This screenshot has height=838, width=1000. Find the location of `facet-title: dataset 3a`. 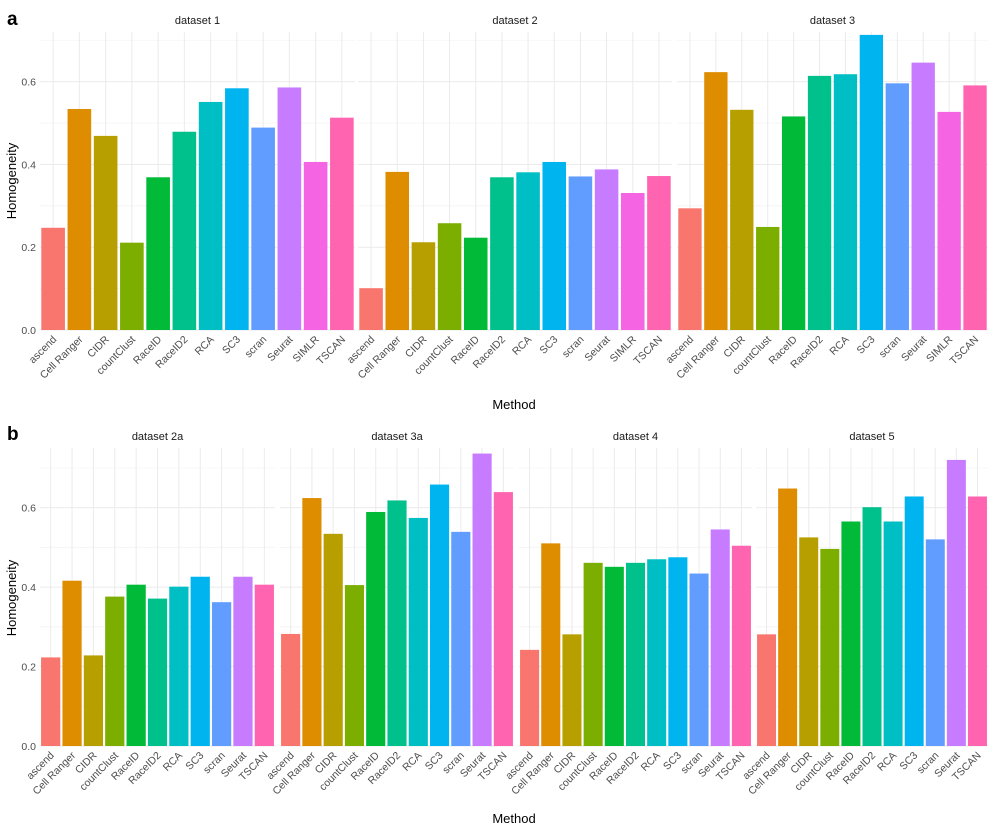

facet-title: dataset 3a is located at coordinates (397, 437).